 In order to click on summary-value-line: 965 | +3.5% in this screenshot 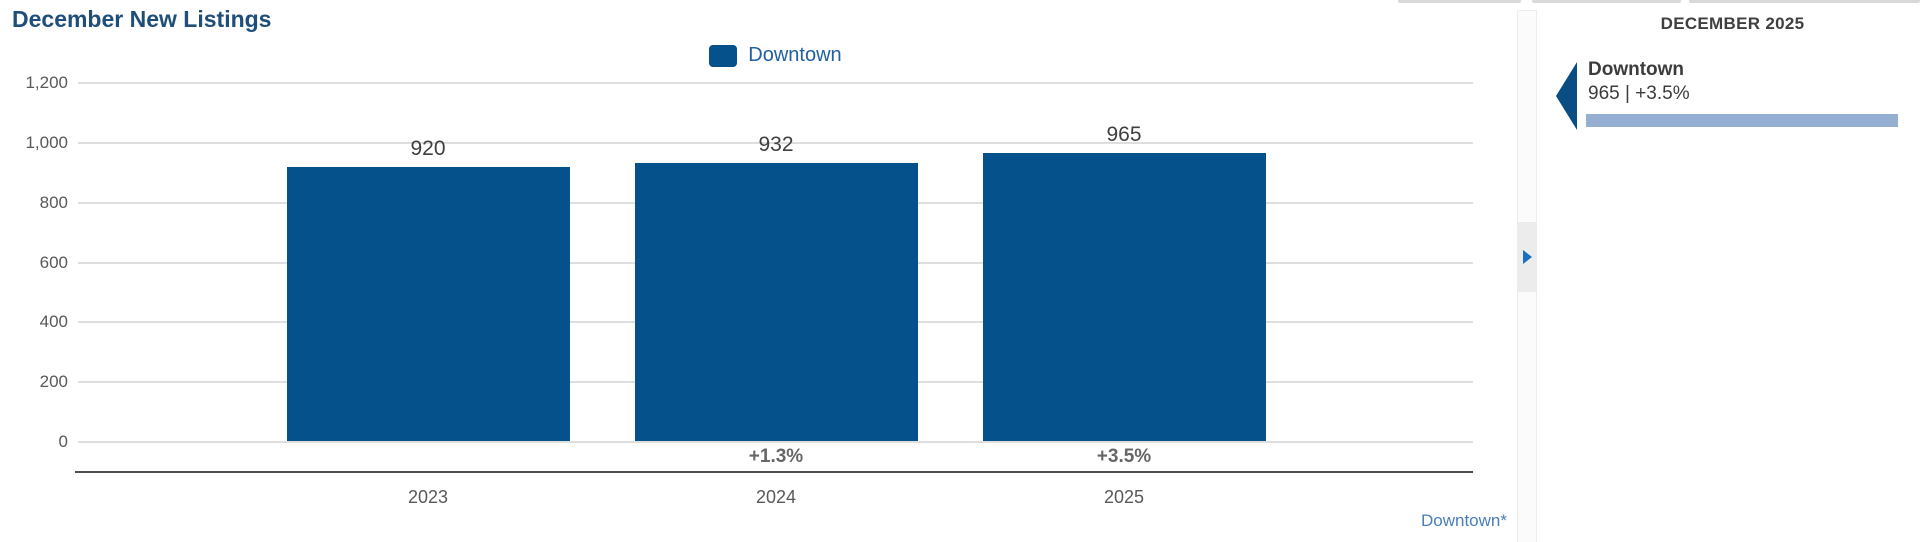, I will do `click(1639, 93)`.